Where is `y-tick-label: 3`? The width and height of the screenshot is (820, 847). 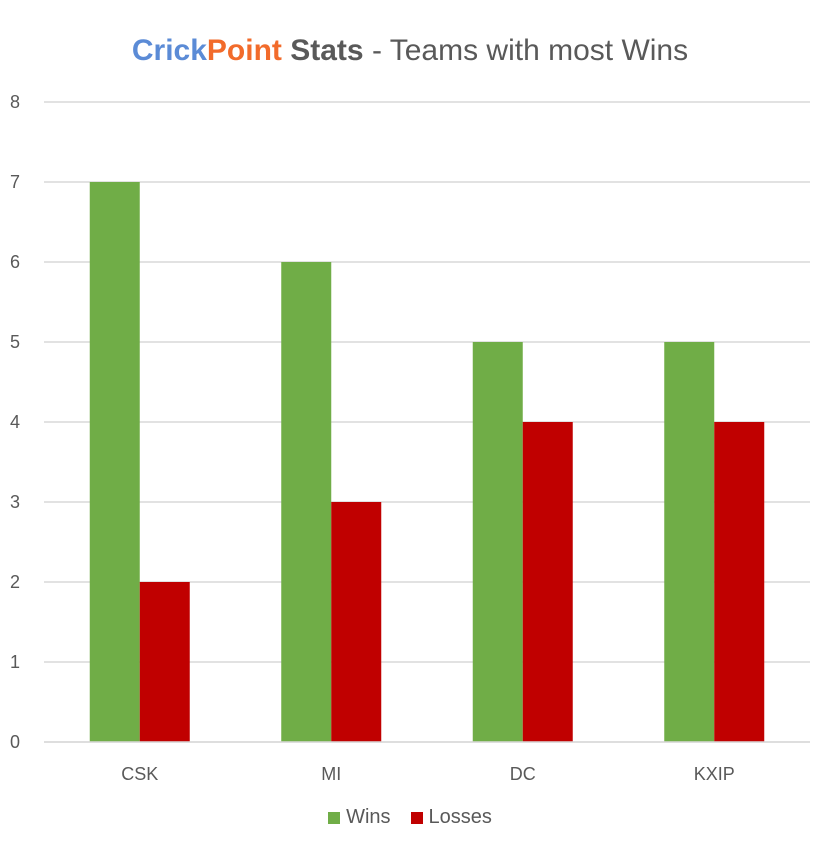
y-tick-label: 3 is located at coordinates (15, 502).